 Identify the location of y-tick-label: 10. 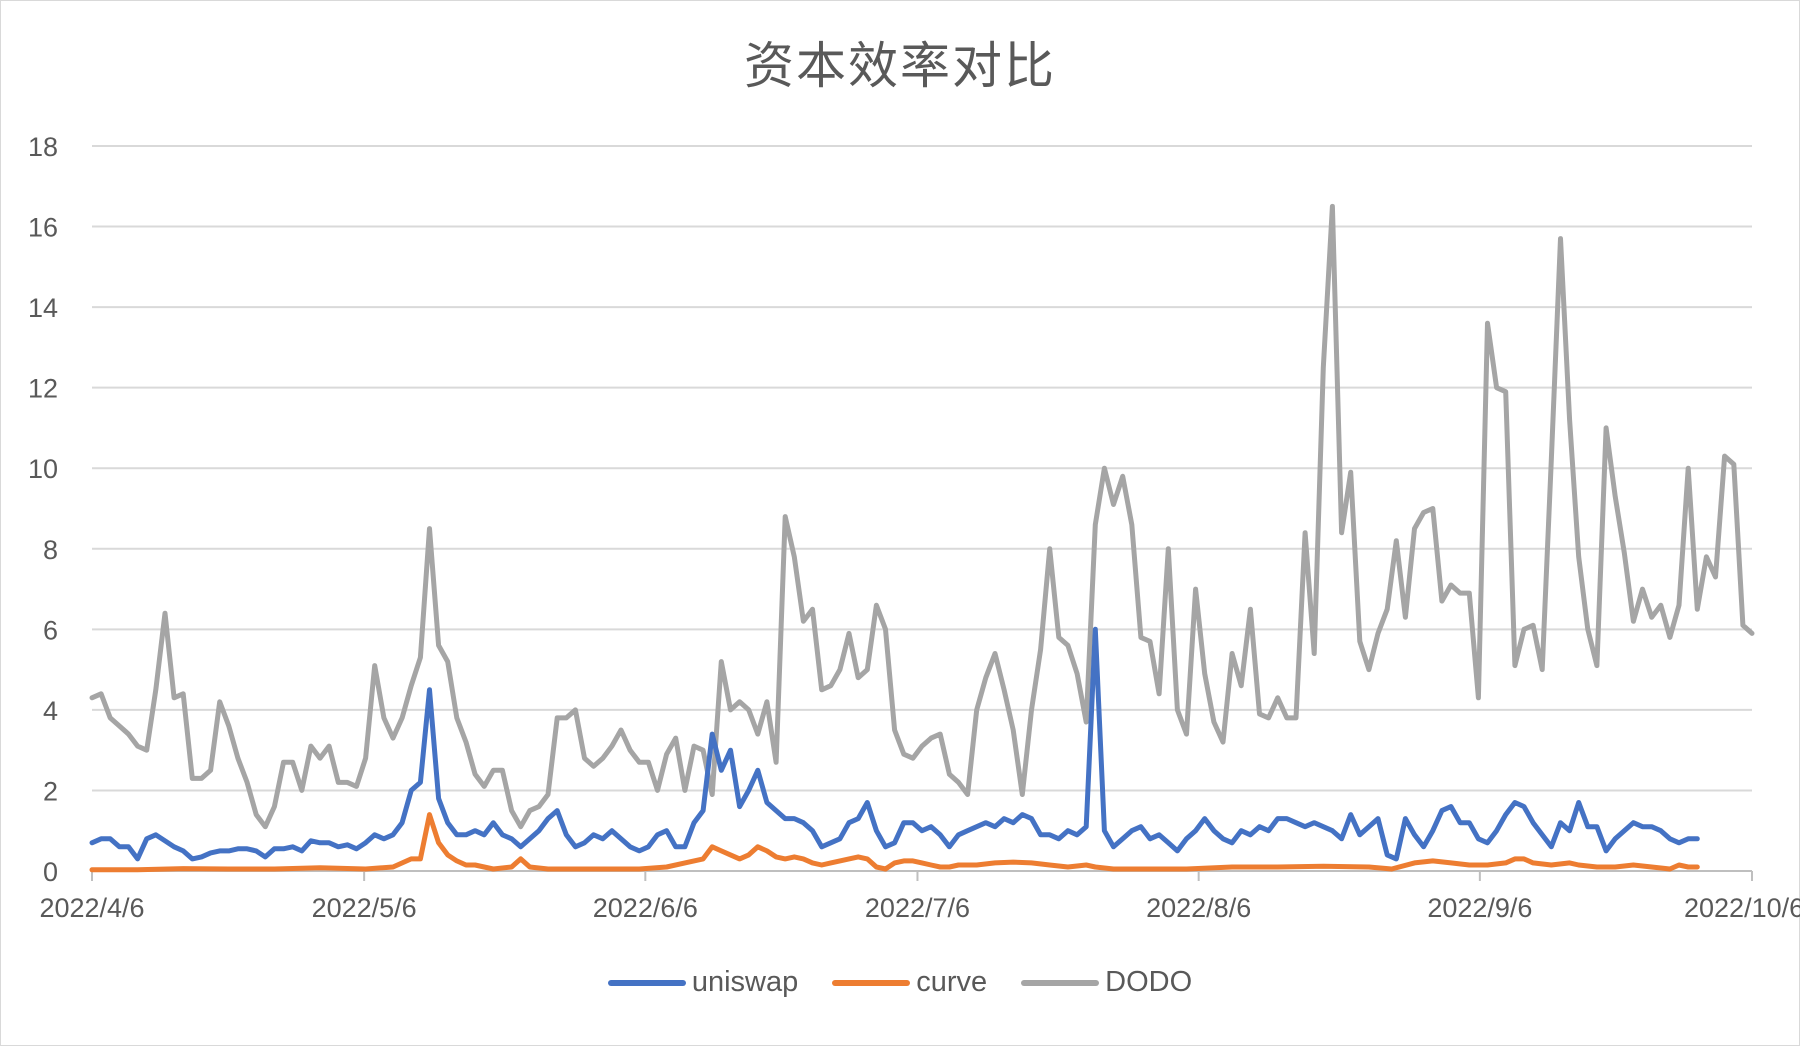
(43, 469).